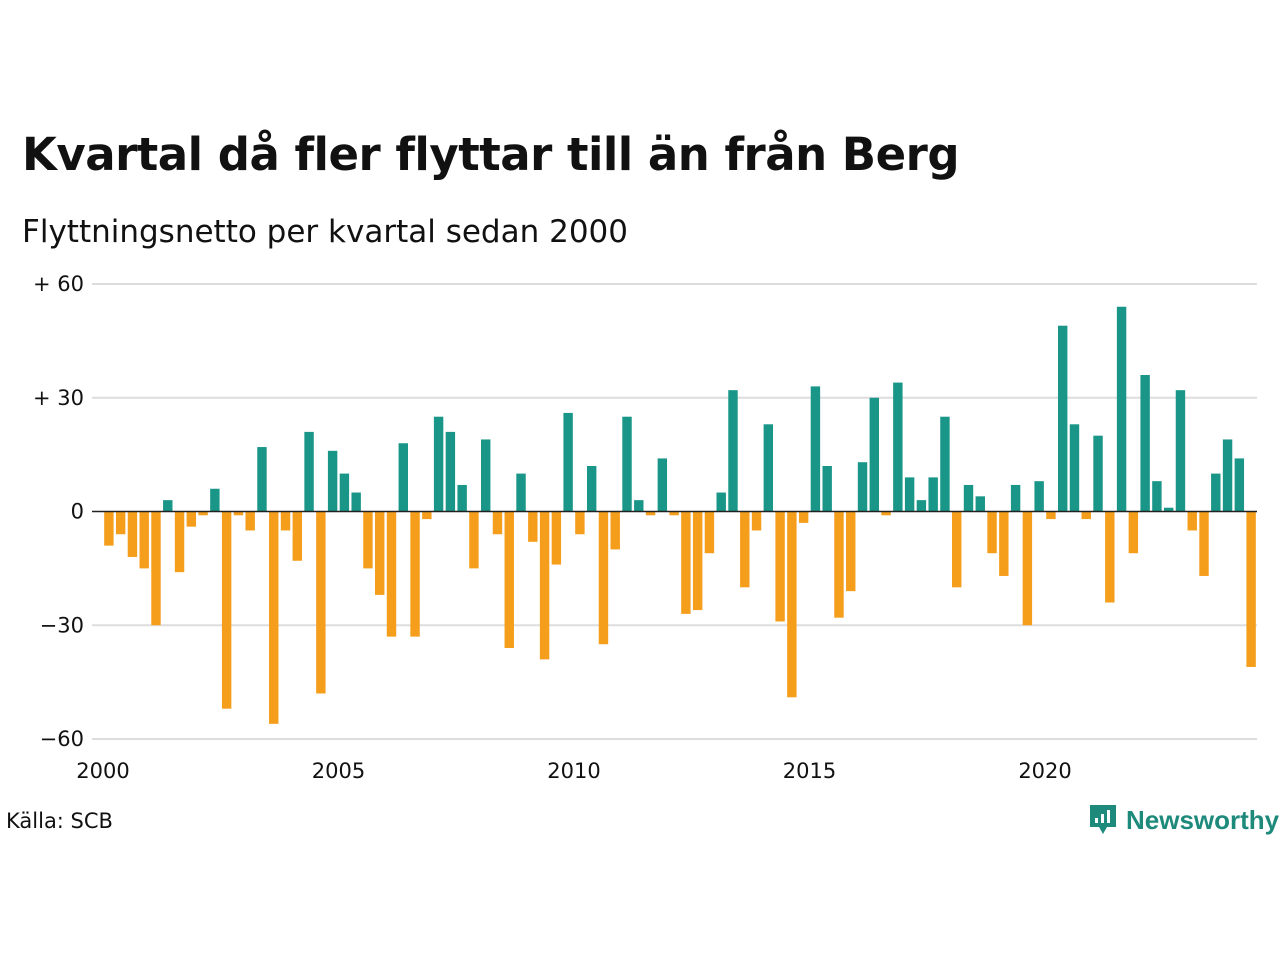  Describe the element at coordinates (58, 398) in the screenshot. I see `y-tick-label: + 30` at that location.